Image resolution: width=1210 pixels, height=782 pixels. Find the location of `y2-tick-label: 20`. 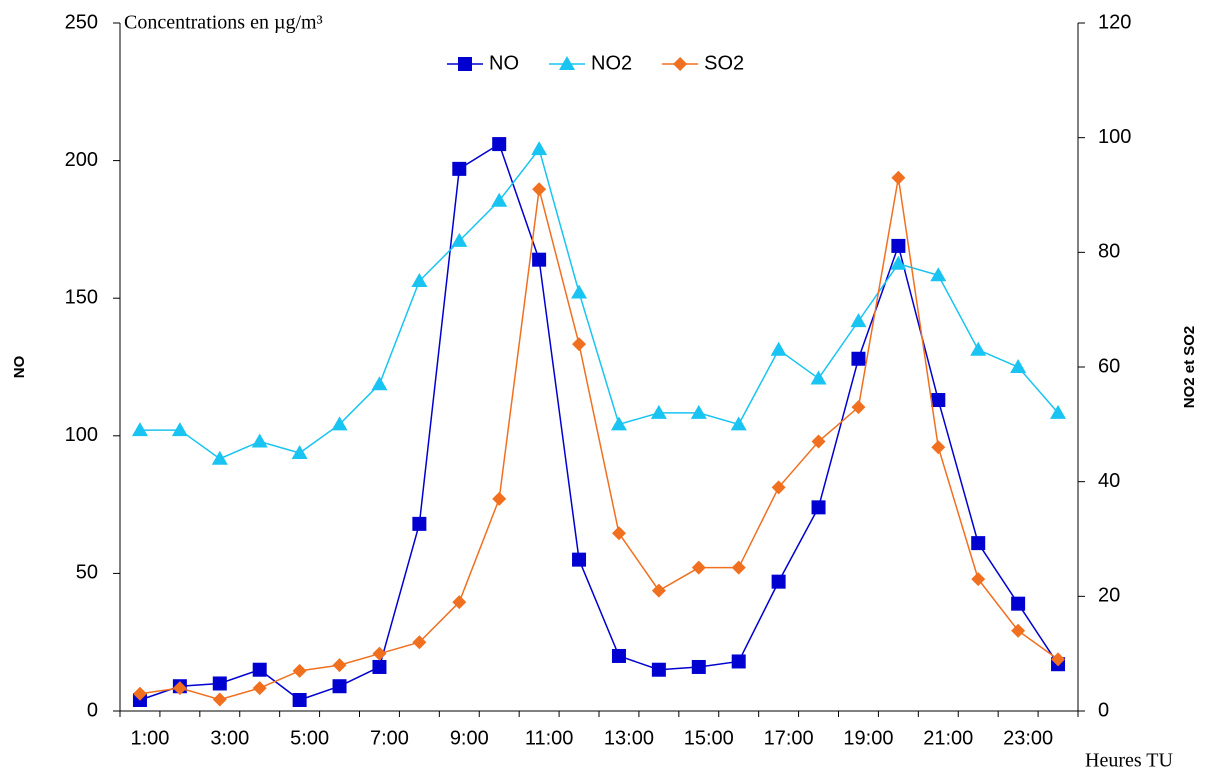

y2-tick-label: 20 is located at coordinates (1109, 596).